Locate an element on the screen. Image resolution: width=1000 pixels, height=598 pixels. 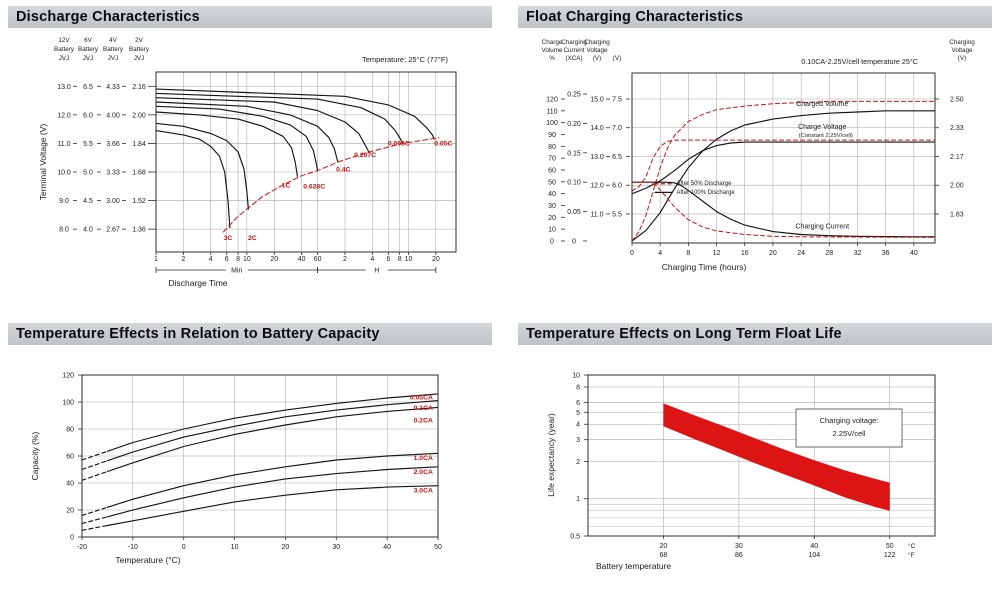
svg-text: 9.0 is located at coordinates (64, 201).